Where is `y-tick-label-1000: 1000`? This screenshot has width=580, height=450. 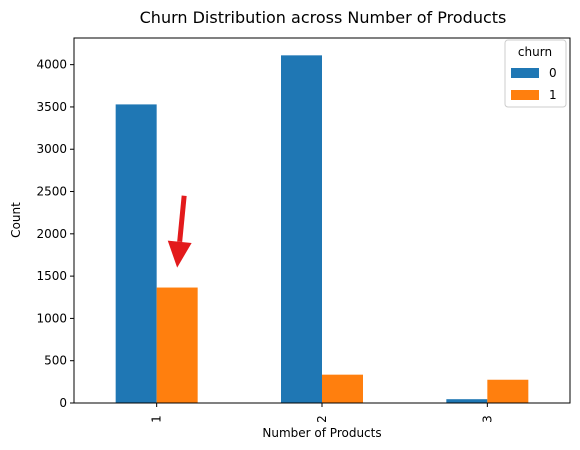
y-tick-label-1000: 1000 is located at coordinates (51, 318).